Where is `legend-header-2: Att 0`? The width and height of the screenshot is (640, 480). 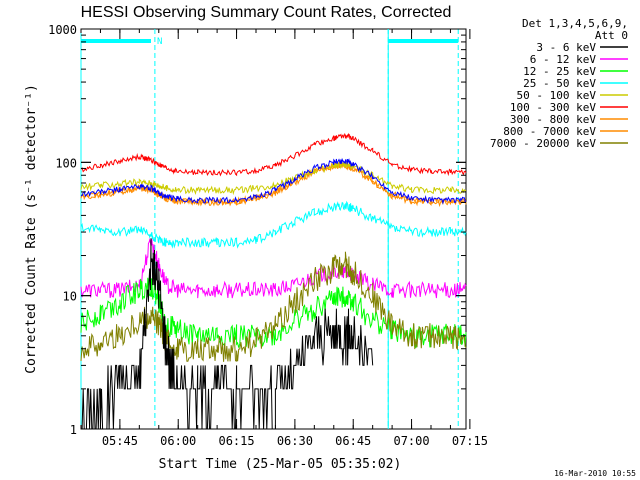 legend-header-2: Att 0 is located at coordinates (611, 35).